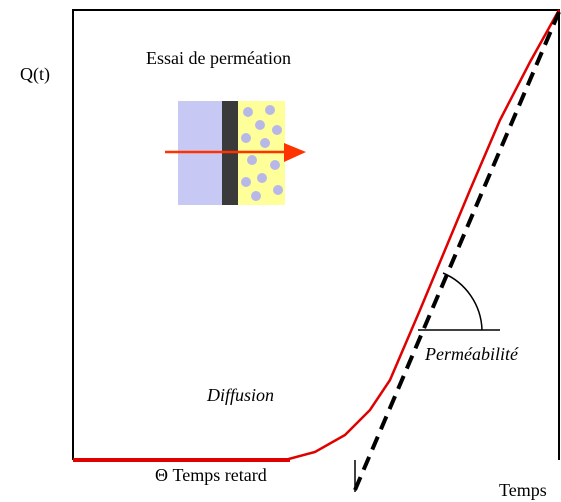 This screenshot has width=561, height=502. Describe the element at coordinates (218, 58) in the screenshot. I see `diagram-title: Essai de perméation` at that location.